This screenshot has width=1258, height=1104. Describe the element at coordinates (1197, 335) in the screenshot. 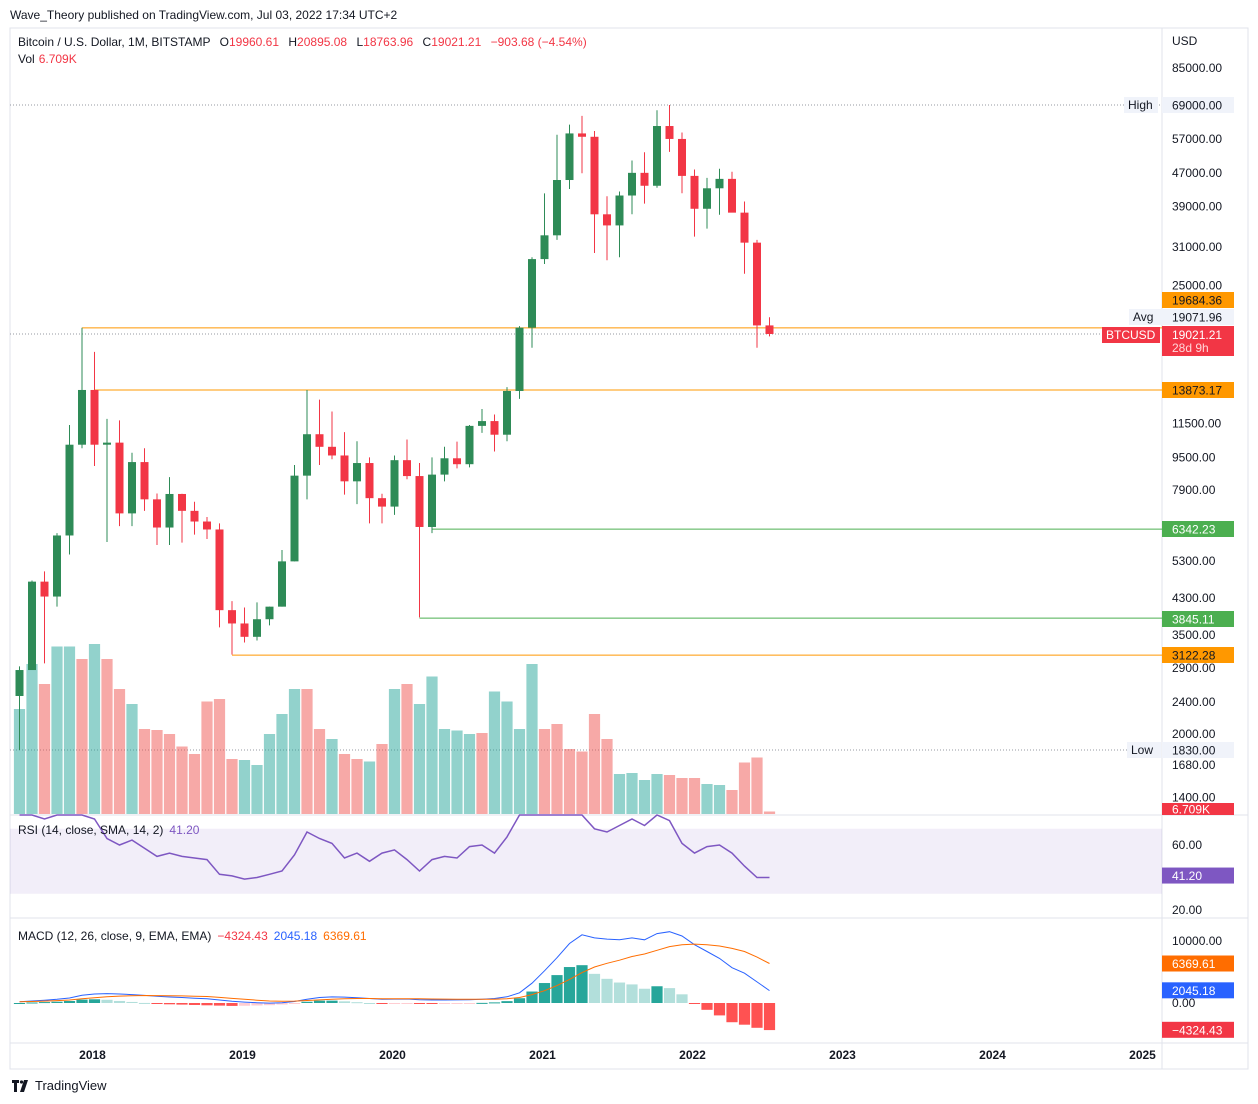

I see `last-price-text: 19021.21` at that location.